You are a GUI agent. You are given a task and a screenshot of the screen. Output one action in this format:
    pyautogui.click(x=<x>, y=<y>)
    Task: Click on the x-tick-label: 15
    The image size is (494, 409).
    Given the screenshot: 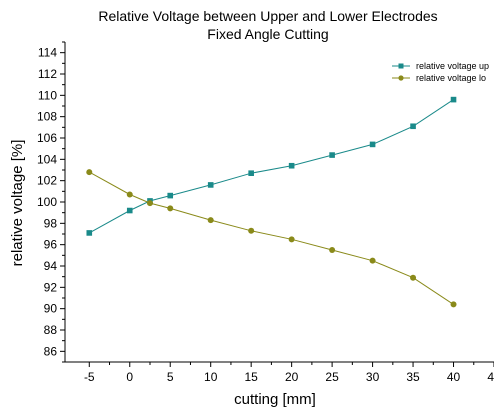 What is the action you would take?
    pyautogui.click(x=251, y=377)
    